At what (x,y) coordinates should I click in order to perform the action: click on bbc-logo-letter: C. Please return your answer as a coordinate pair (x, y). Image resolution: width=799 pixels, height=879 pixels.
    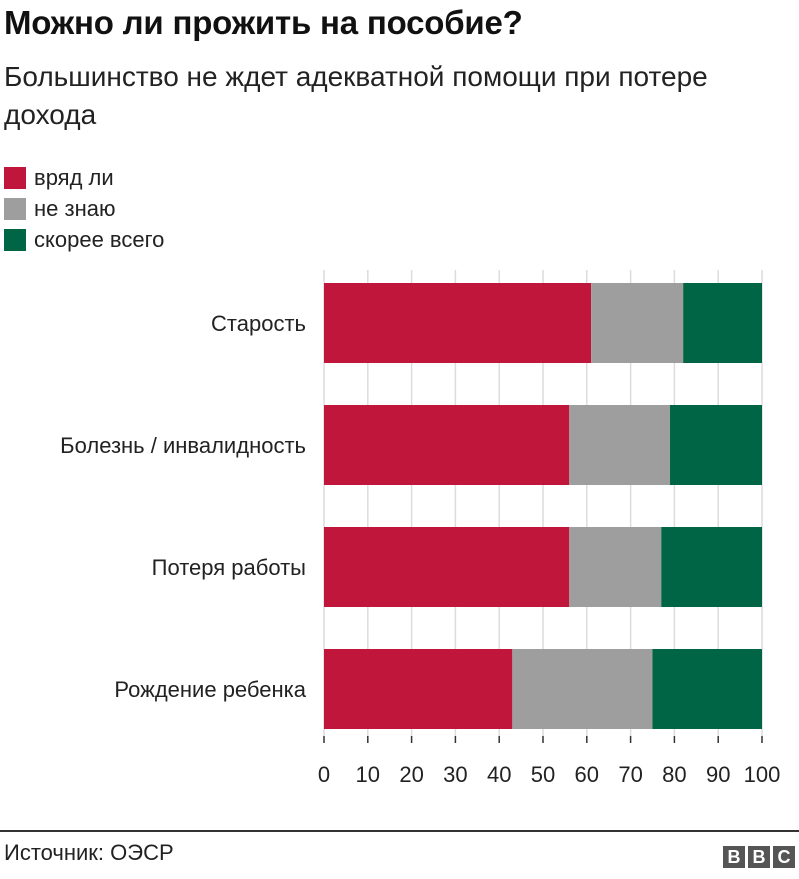
    Looking at the image, I should click on (784, 857).